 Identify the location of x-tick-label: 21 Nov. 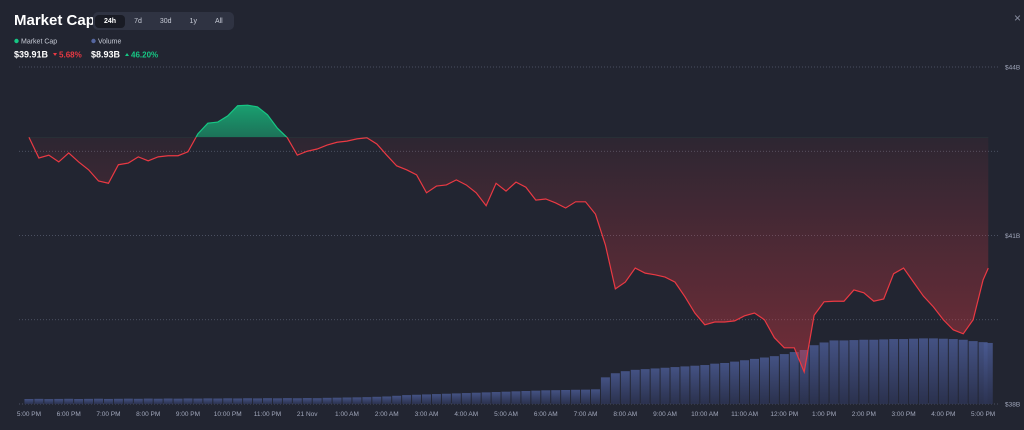
(307, 414).